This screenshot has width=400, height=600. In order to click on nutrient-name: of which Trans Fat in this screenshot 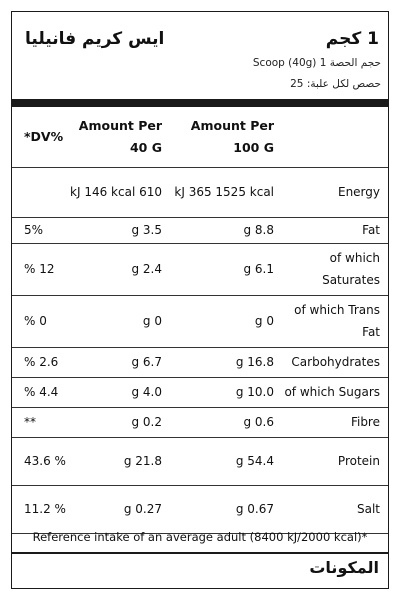, I will do `click(334, 321)`.